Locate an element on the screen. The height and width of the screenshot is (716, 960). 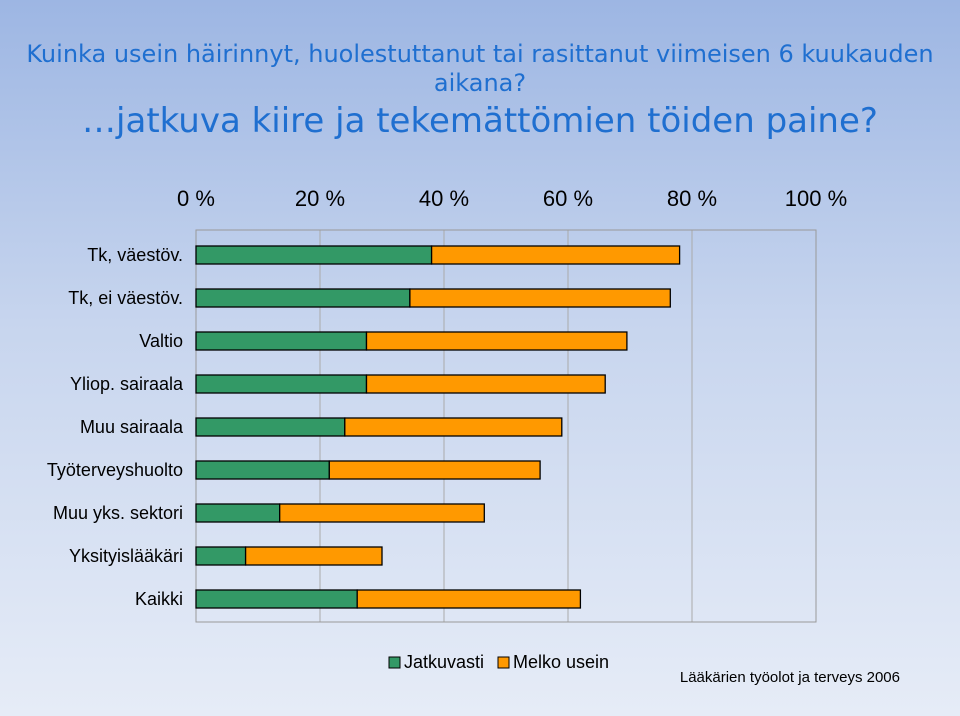
legend-label: Jatkuvasti is located at coordinates (444, 662).